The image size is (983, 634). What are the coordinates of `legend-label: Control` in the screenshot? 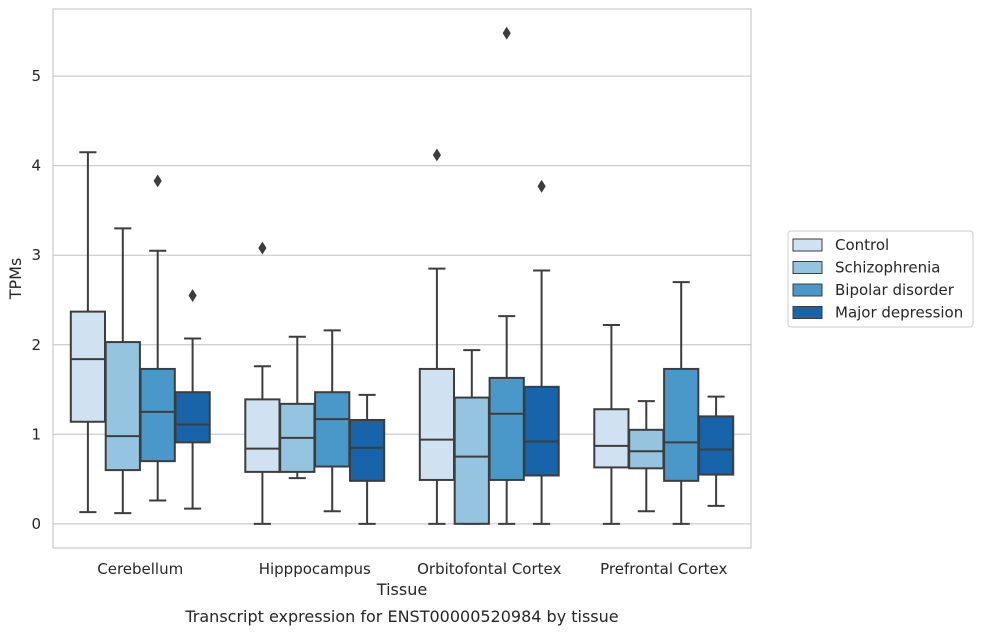 It's located at (862, 245).